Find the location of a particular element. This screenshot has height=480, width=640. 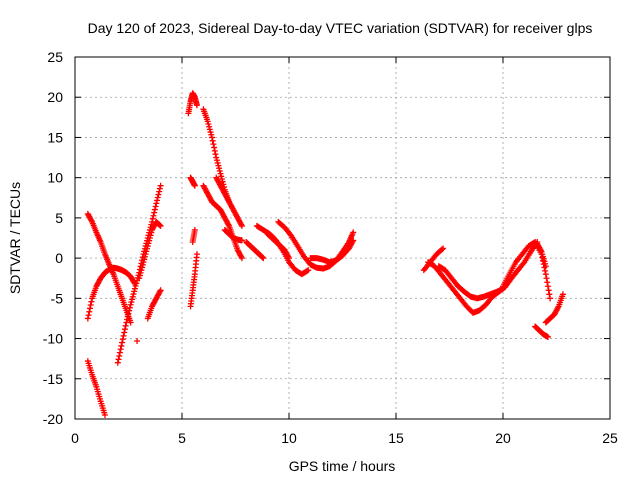

y-tick-label: -10 is located at coordinates (53, 339).